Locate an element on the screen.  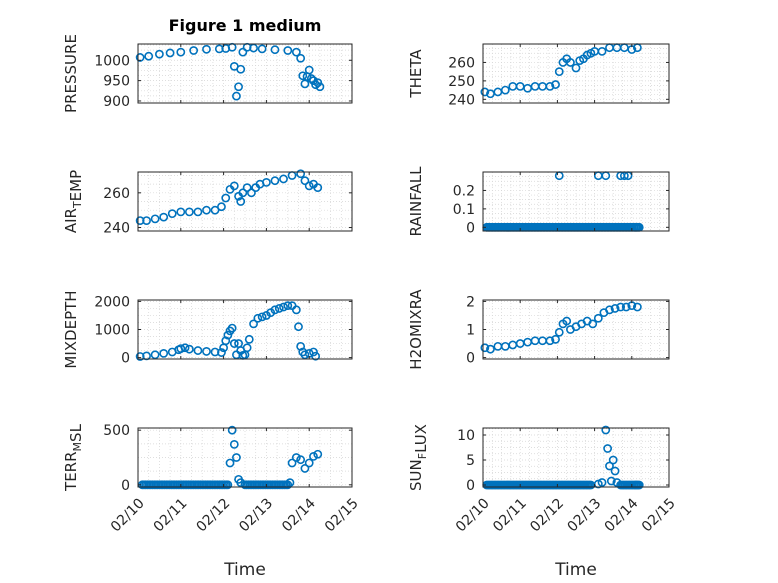
subplot-2: 240 250 260 THETA is located at coordinates (538, 75).